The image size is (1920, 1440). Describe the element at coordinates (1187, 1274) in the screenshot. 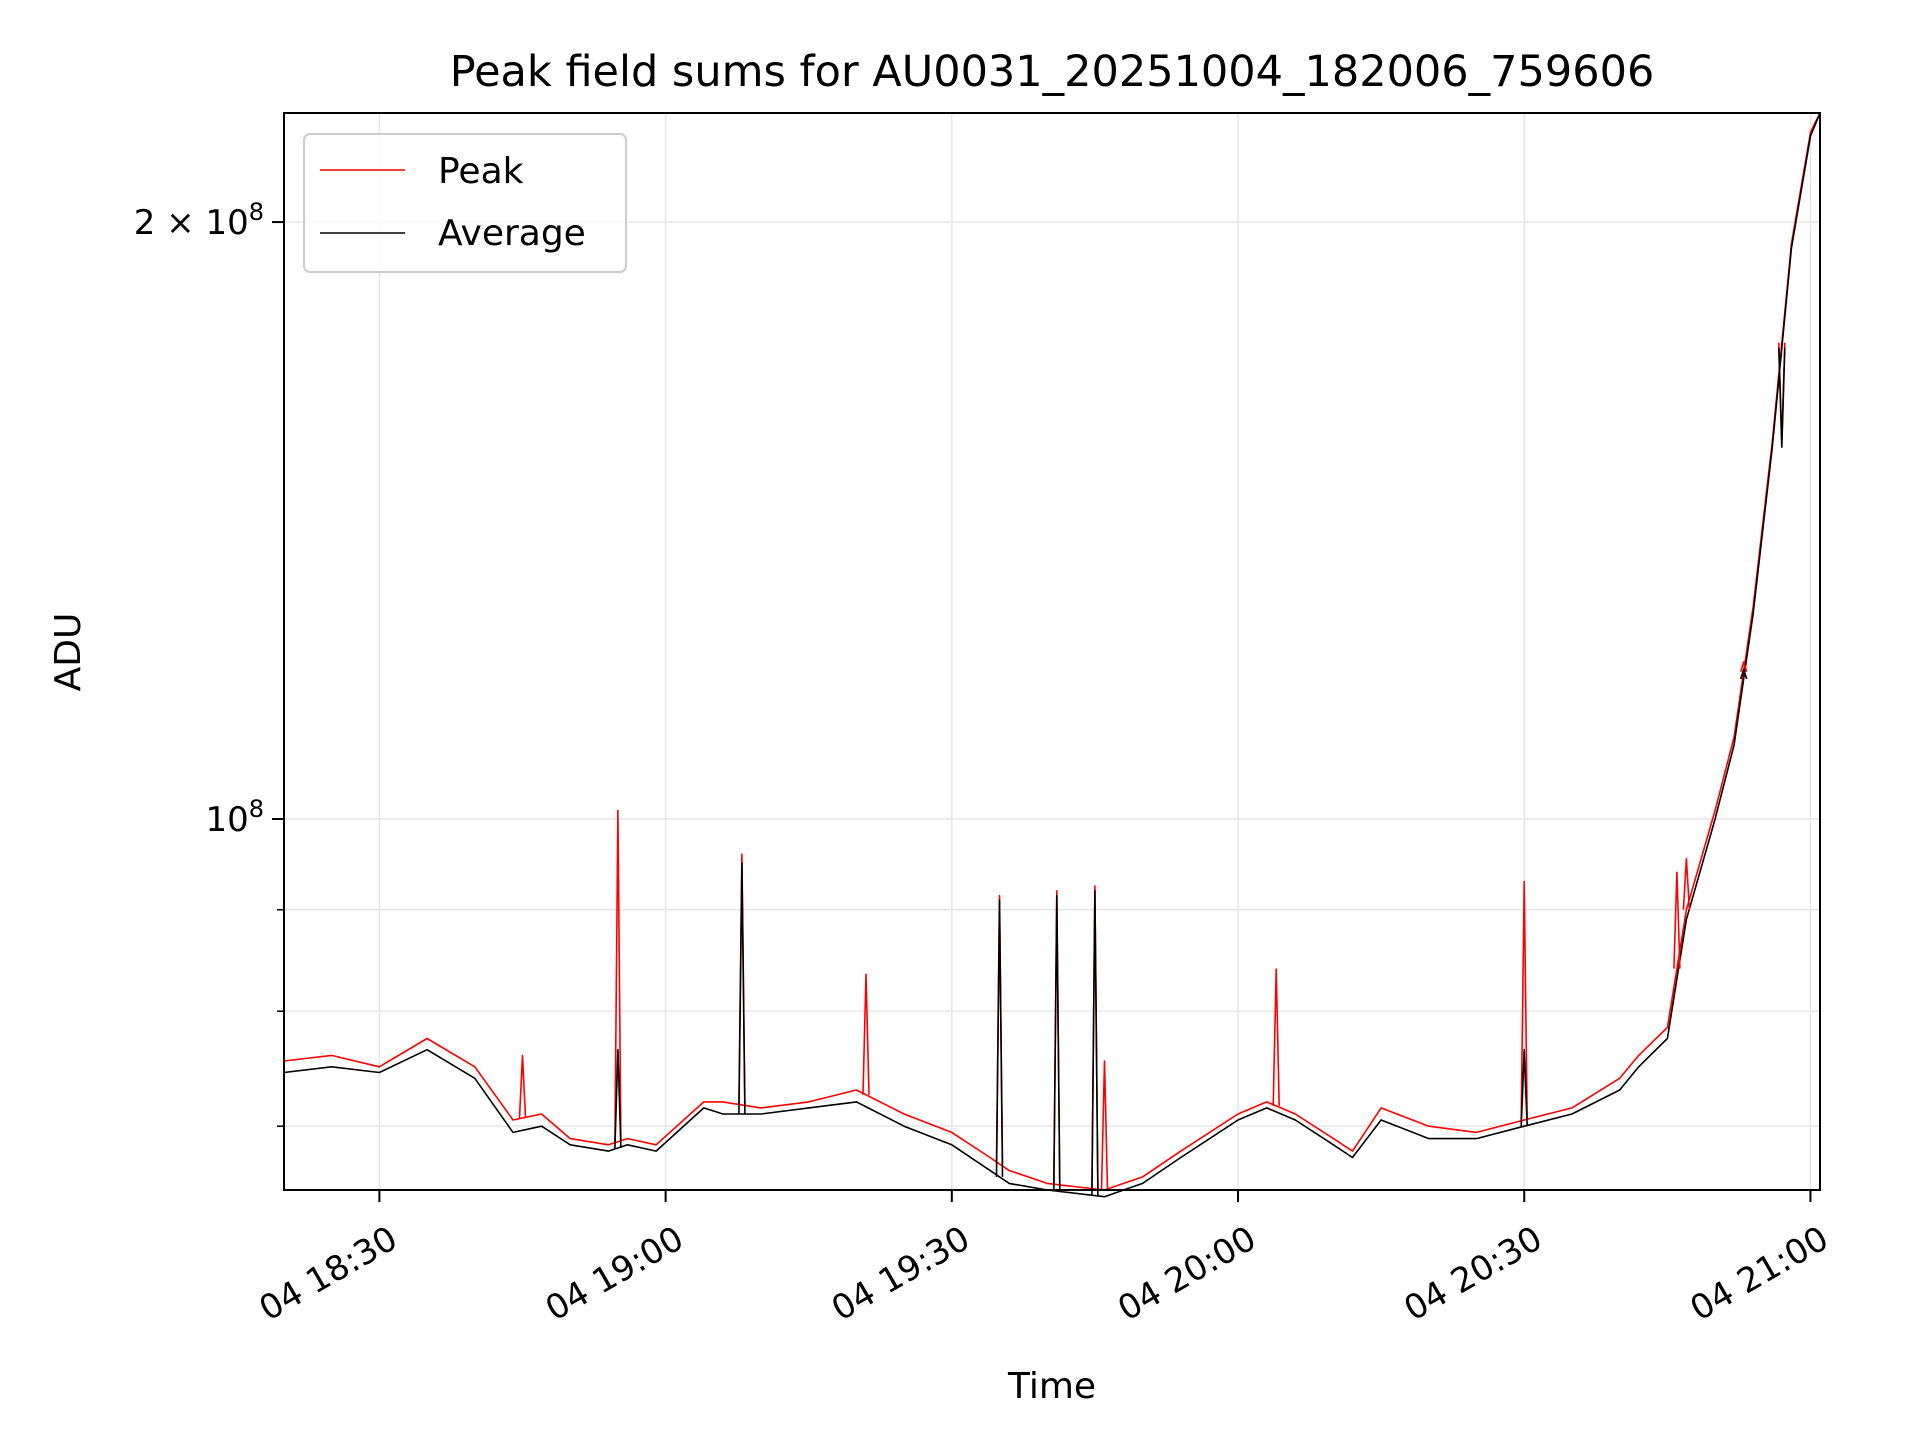

I see `x-tick-label: 04 20:00` at that location.